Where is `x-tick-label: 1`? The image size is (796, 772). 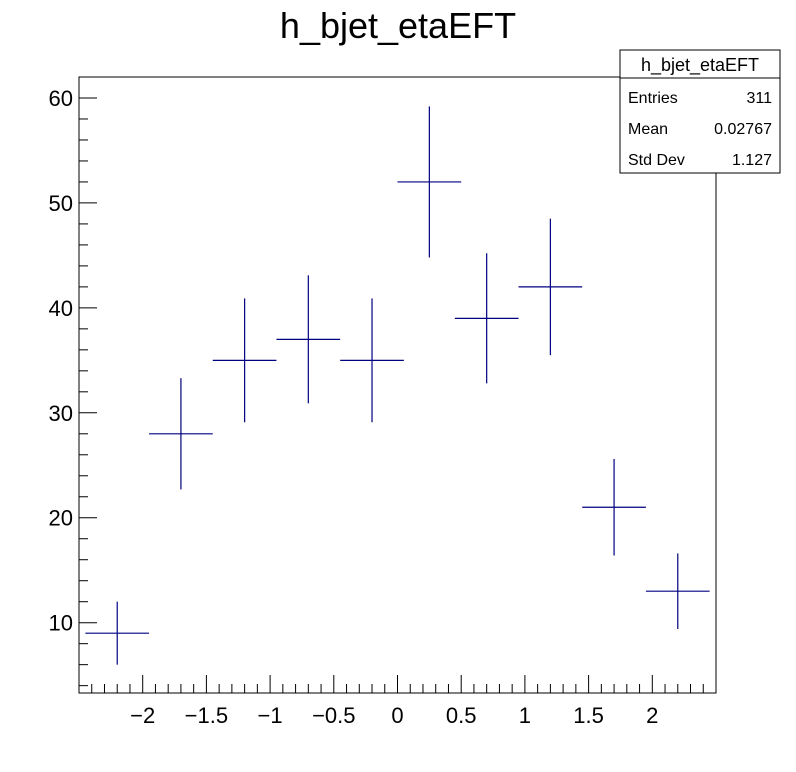
x-tick-label: 1 is located at coordinates (525, 715).